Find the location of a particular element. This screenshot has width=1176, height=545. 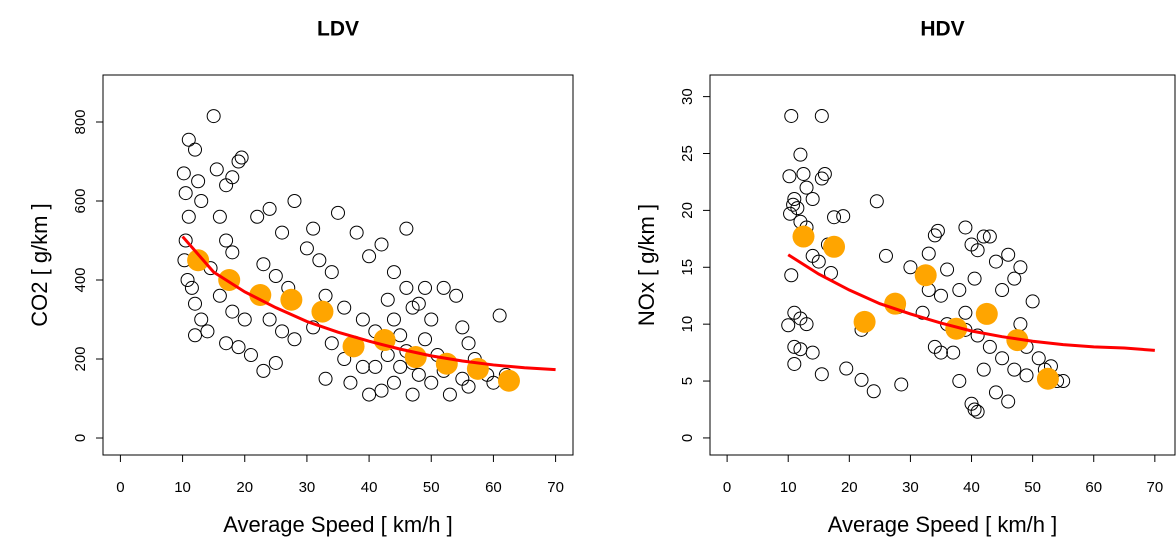

y-tick-label: 200 is located at coordinates (80, 358).